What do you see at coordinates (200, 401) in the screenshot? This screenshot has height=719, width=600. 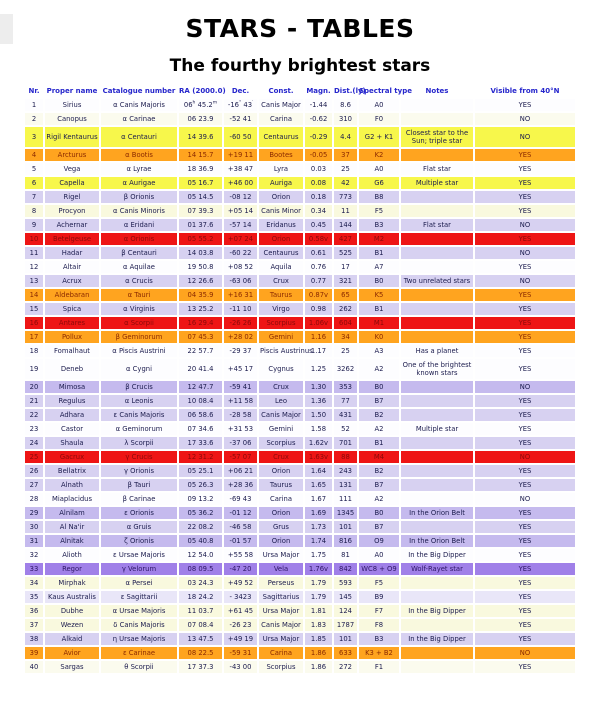 I see `cell-ra: 10 08.4` at bounding box center [200, 401].